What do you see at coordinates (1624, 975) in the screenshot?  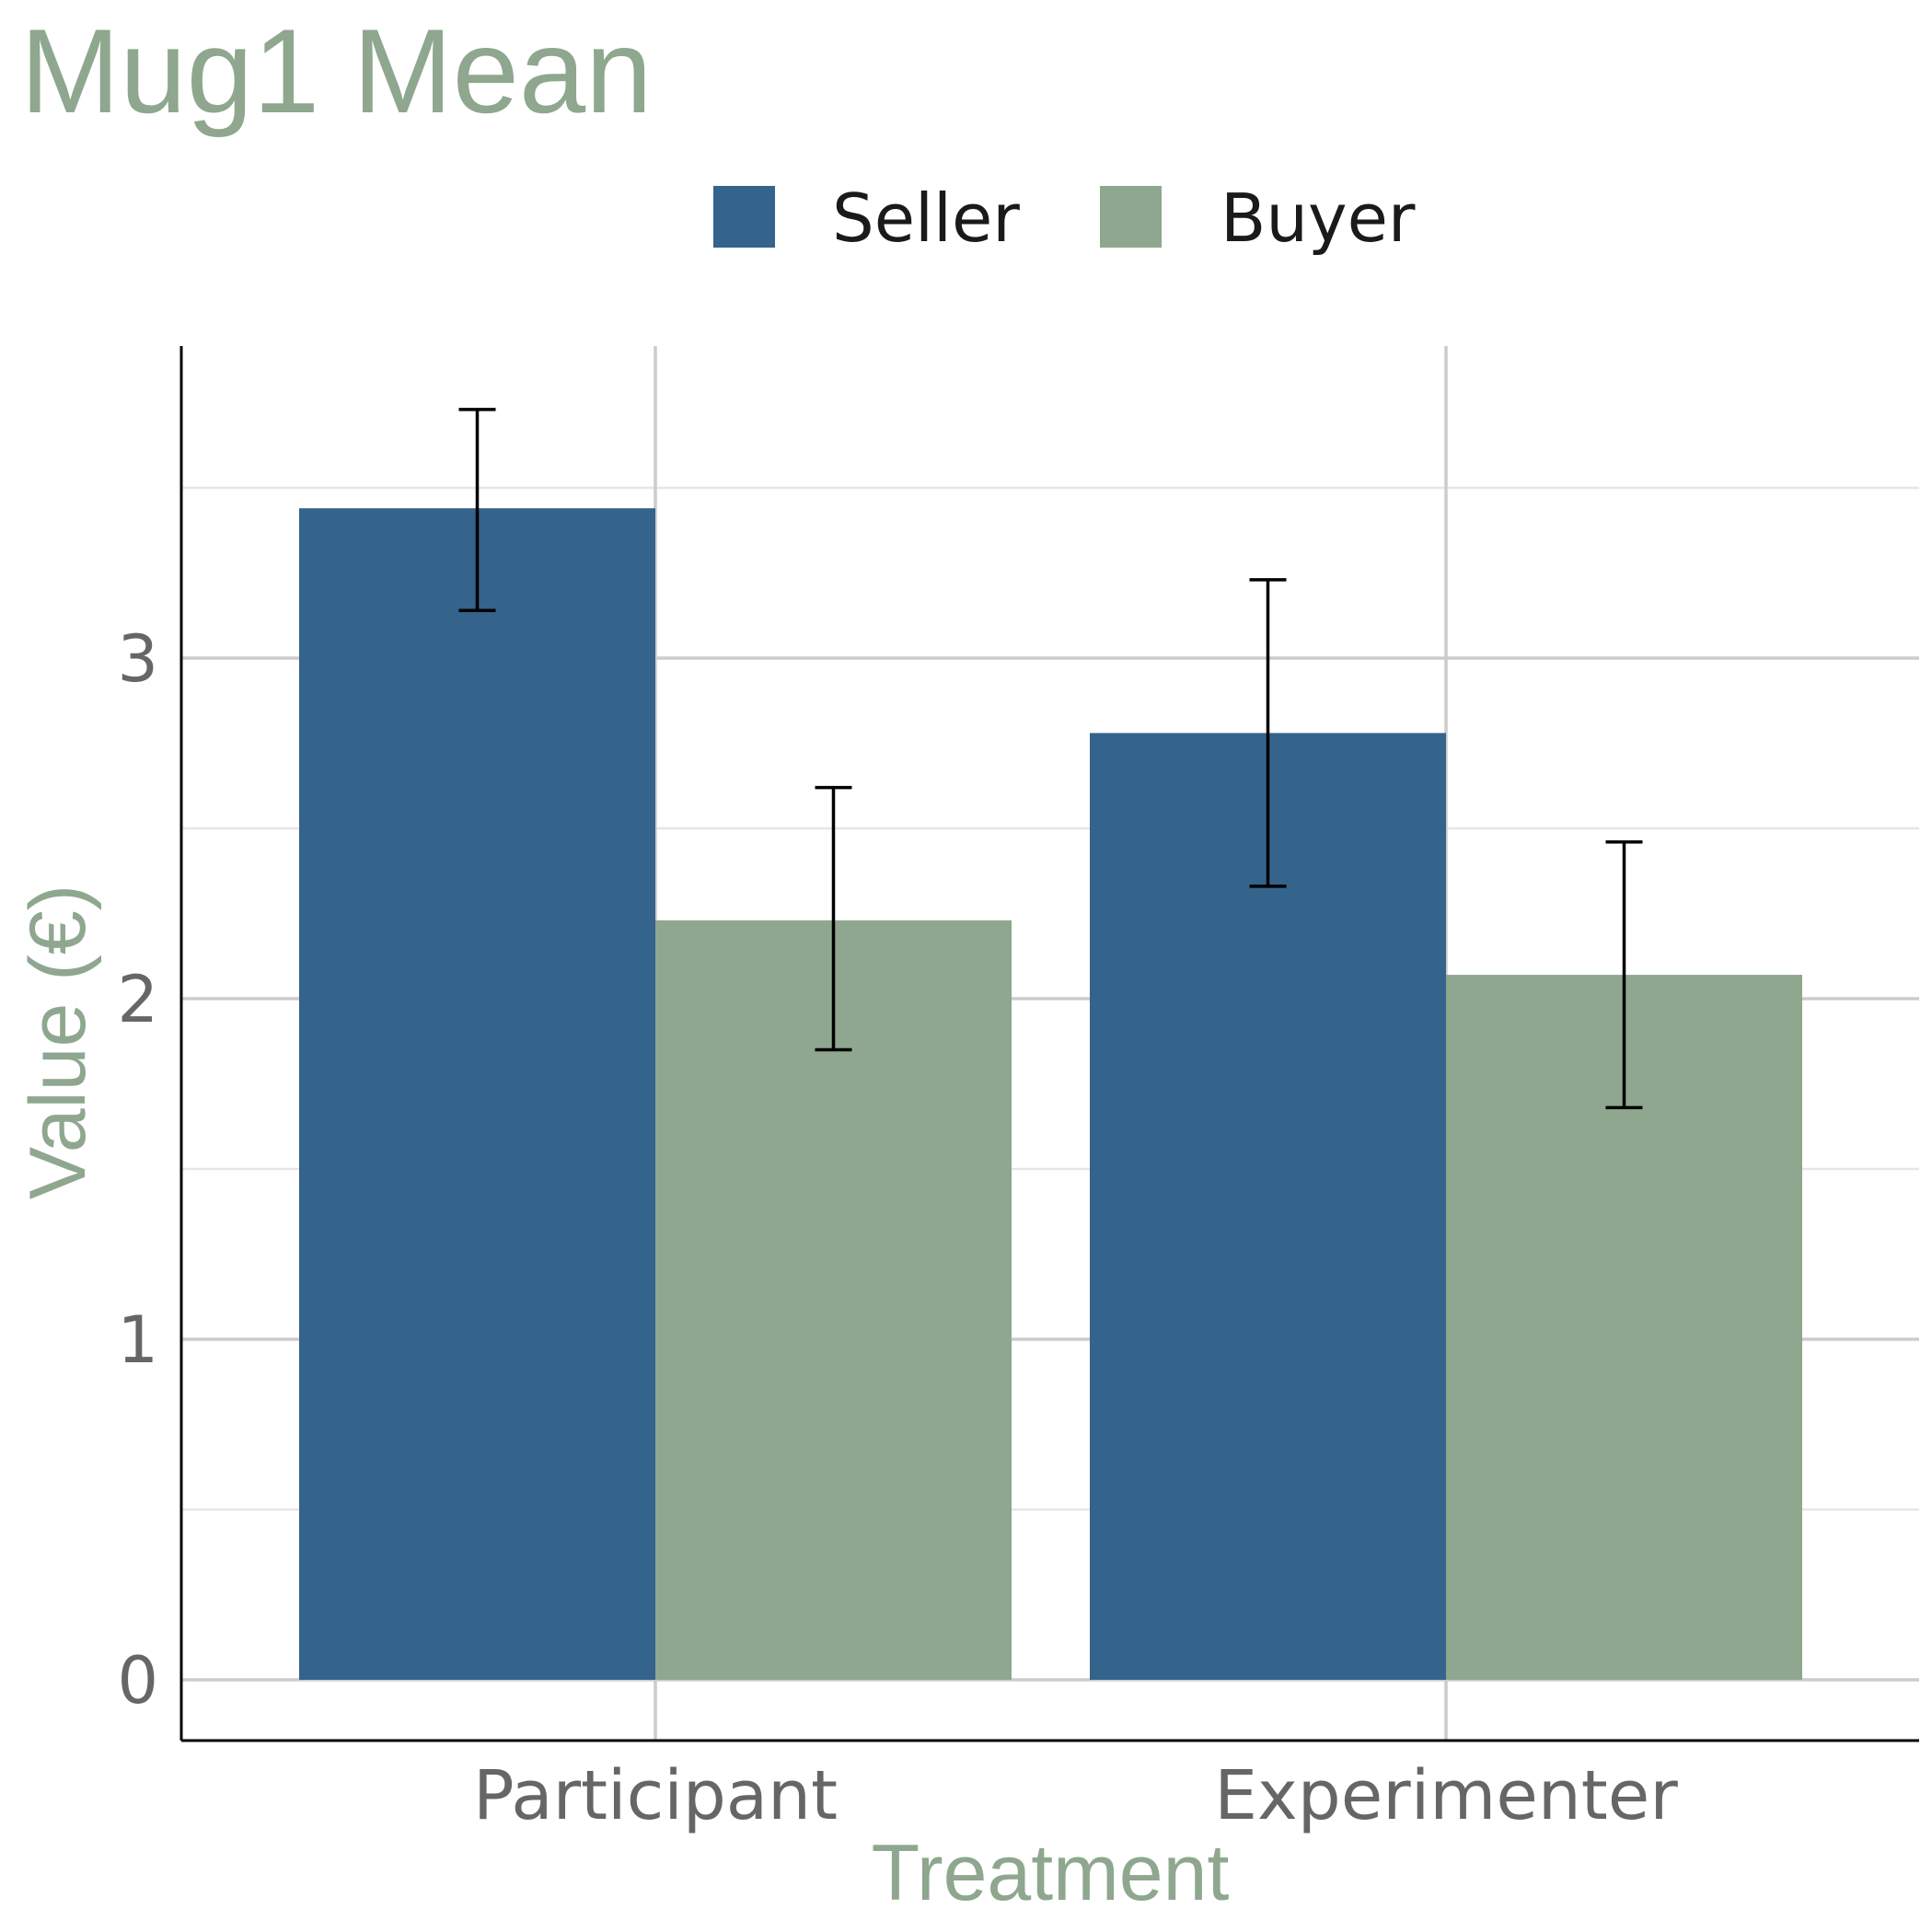 I see `error-bar-buyer-experimenter` at bounding box center [1624, 975].